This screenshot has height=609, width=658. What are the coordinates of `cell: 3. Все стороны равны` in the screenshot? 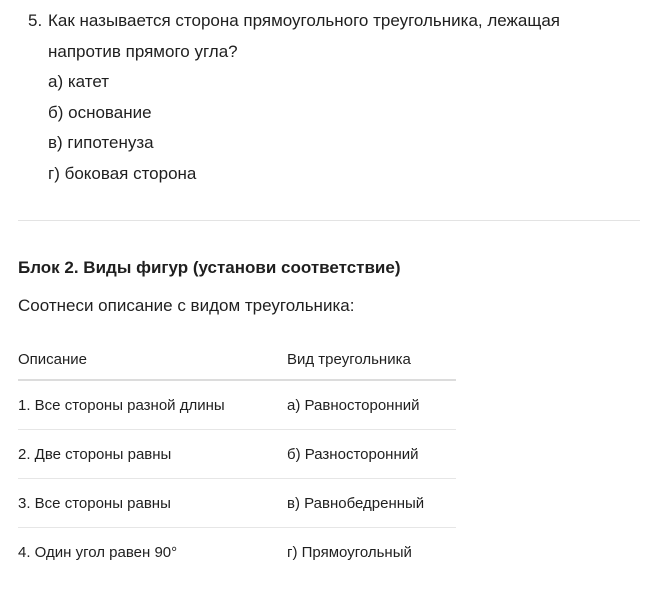 It's located at (152, 503).